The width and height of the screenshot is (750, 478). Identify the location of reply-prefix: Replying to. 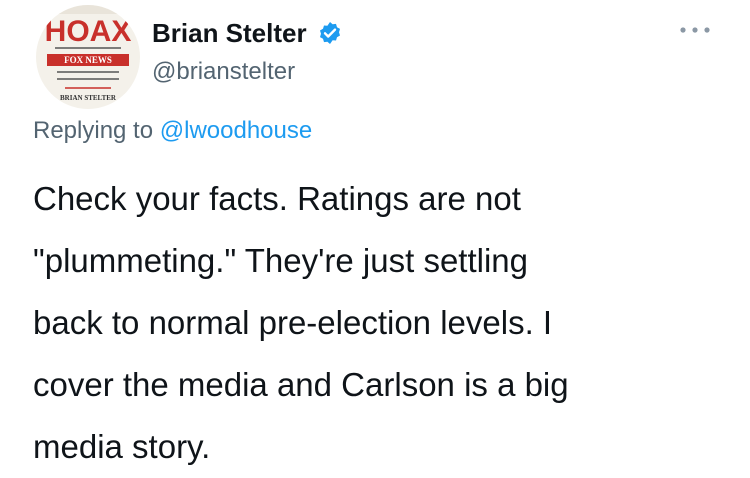
(93, 130).